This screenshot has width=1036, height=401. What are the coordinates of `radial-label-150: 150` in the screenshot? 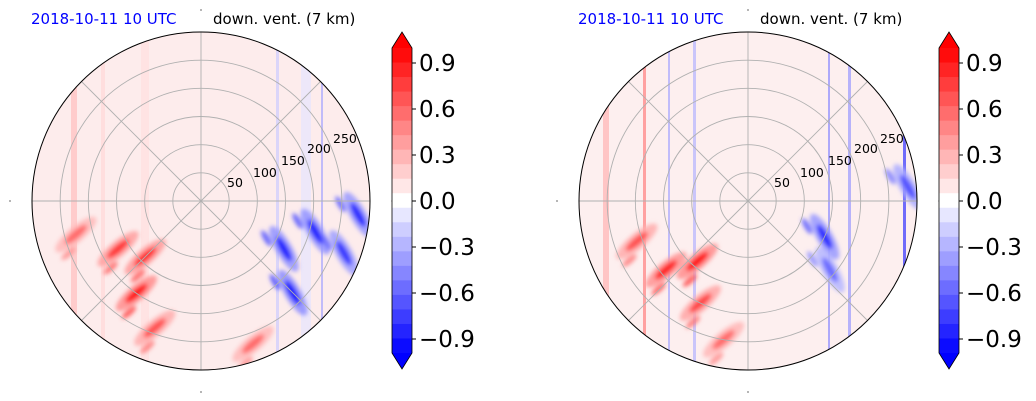 It's located at (293, 160).